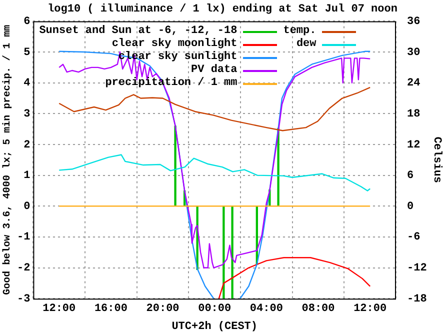 The image size is (447, 335). I want to click on legend-label: temp., so click(299, 31).